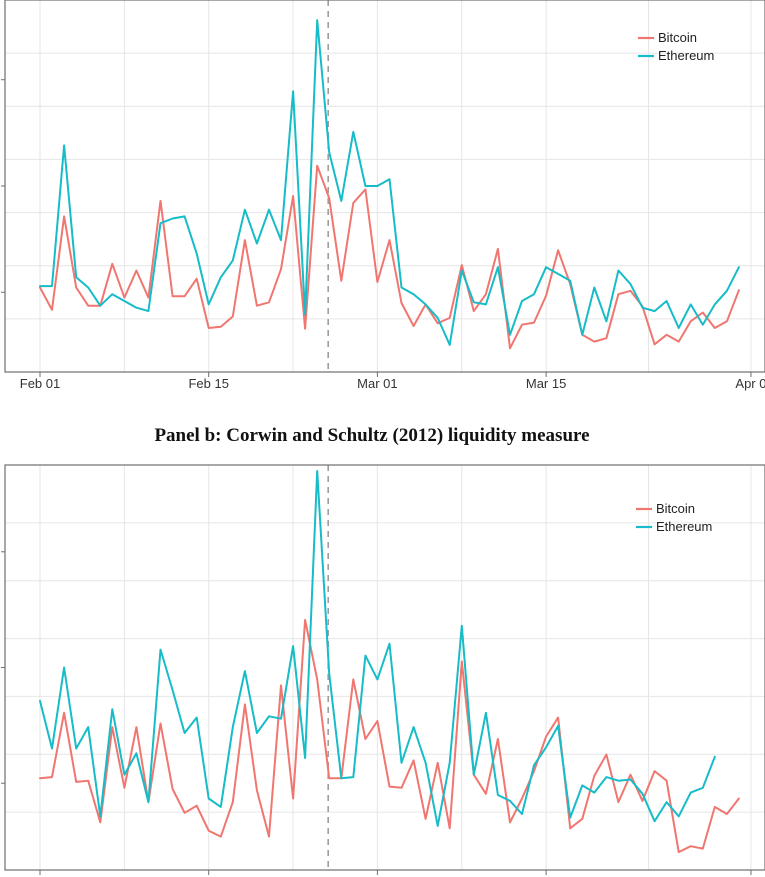 The width and height of the screenshot is (765, 877). What do you see at coordinates (208, 383) in the screenshot?
I see `x-tick-label: Feb 15` at bounding box center [208, 383].